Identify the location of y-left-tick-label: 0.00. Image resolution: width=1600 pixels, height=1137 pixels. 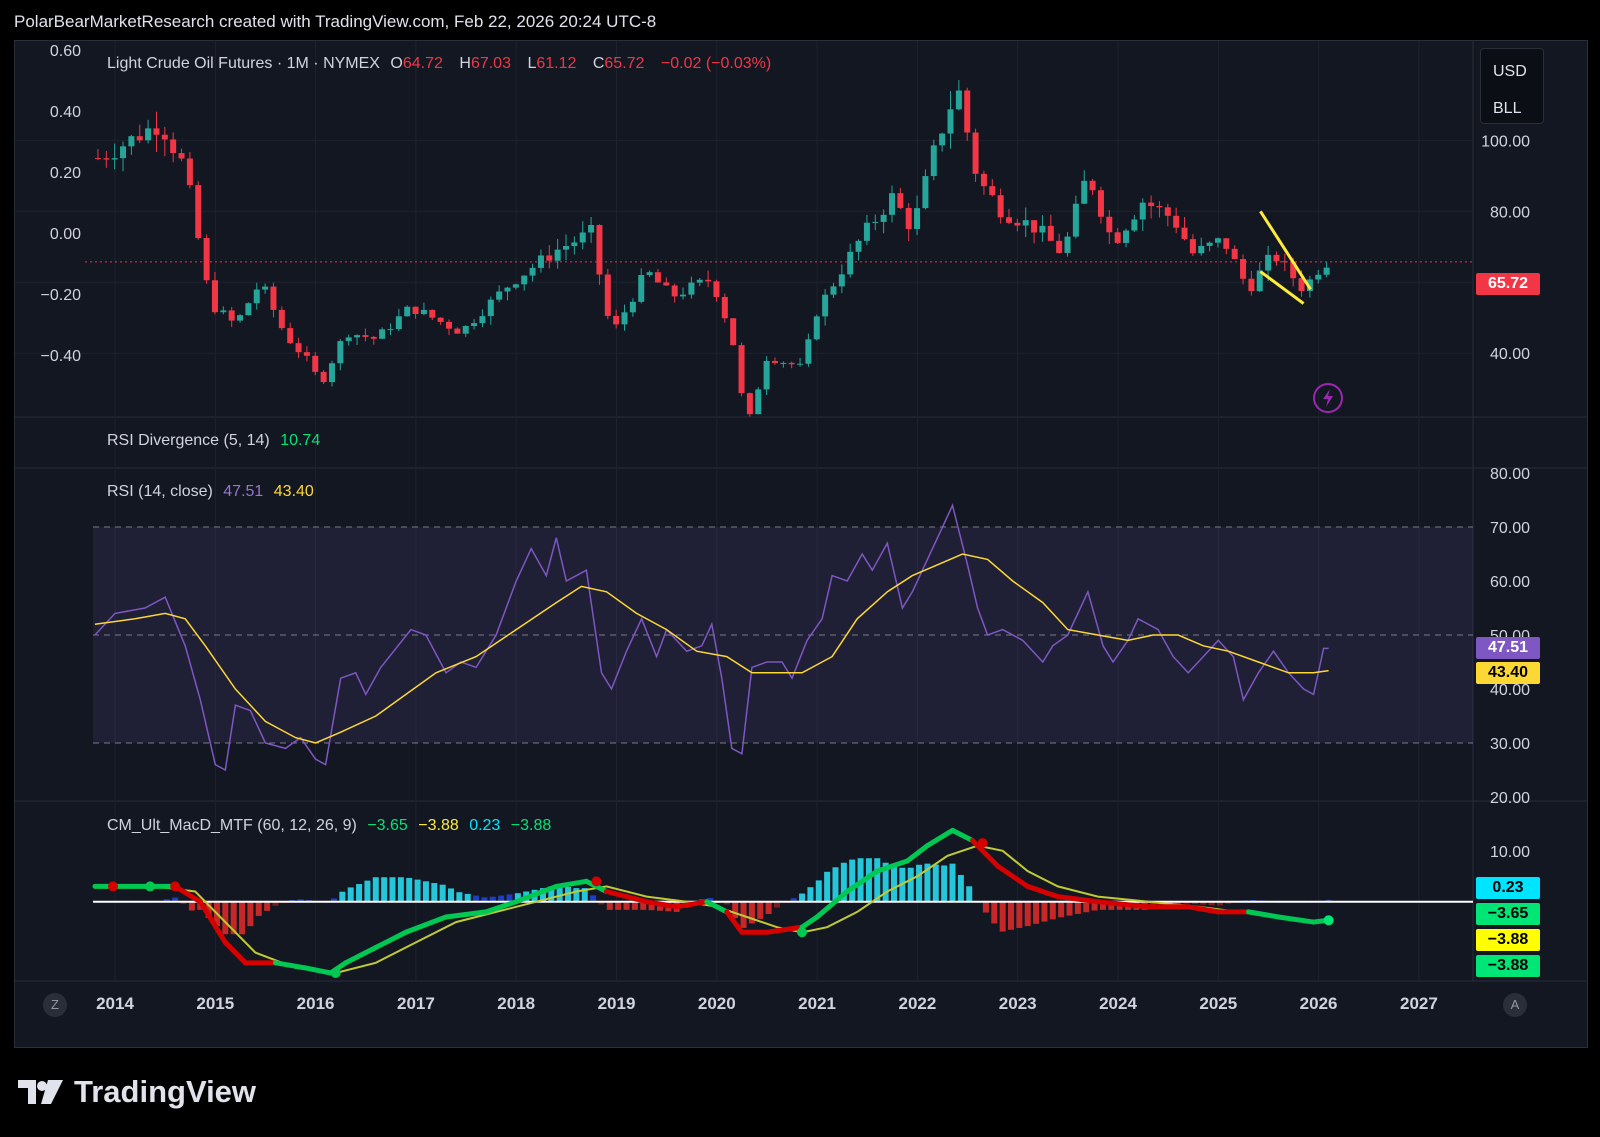
(65, 234).